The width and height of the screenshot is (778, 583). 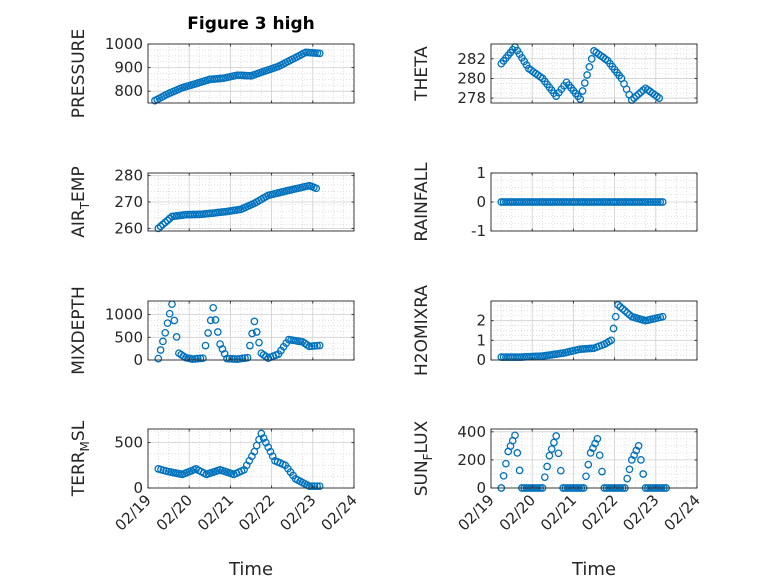 I want to click on subplot-pressure: 800 900 1000 PRESSURE, so click(x=212, y=73).